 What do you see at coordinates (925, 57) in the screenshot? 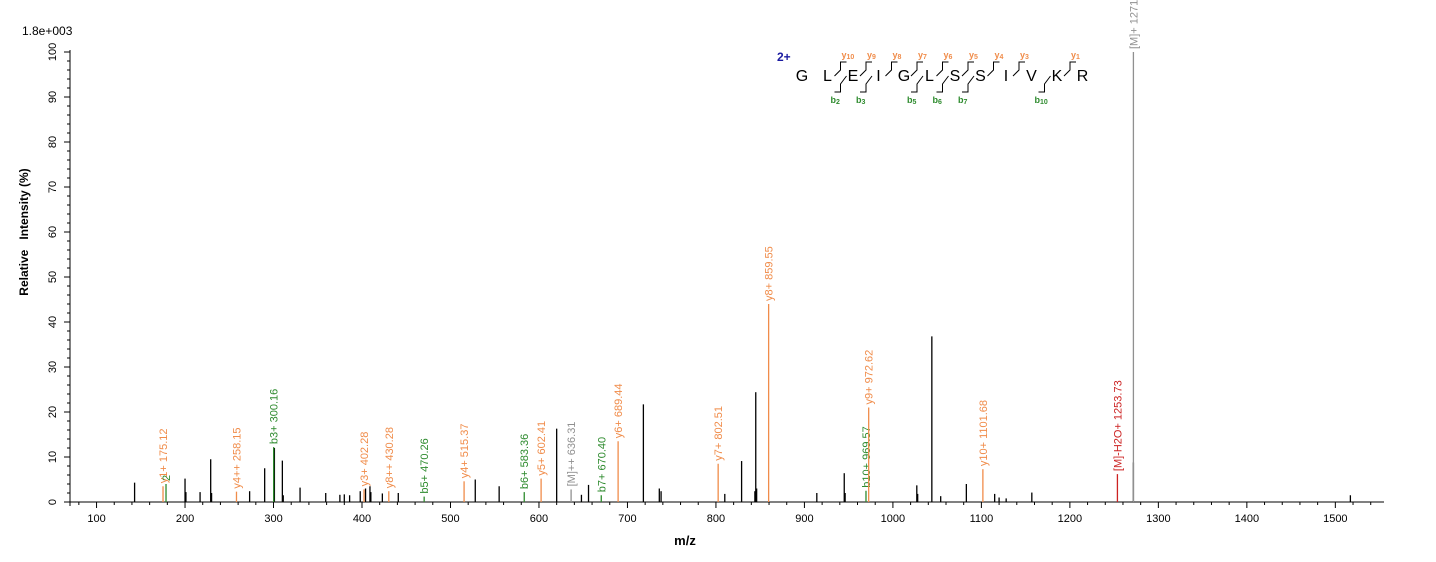
I see `y-fragment-subscript: 7` at bounding box center [925, 57].